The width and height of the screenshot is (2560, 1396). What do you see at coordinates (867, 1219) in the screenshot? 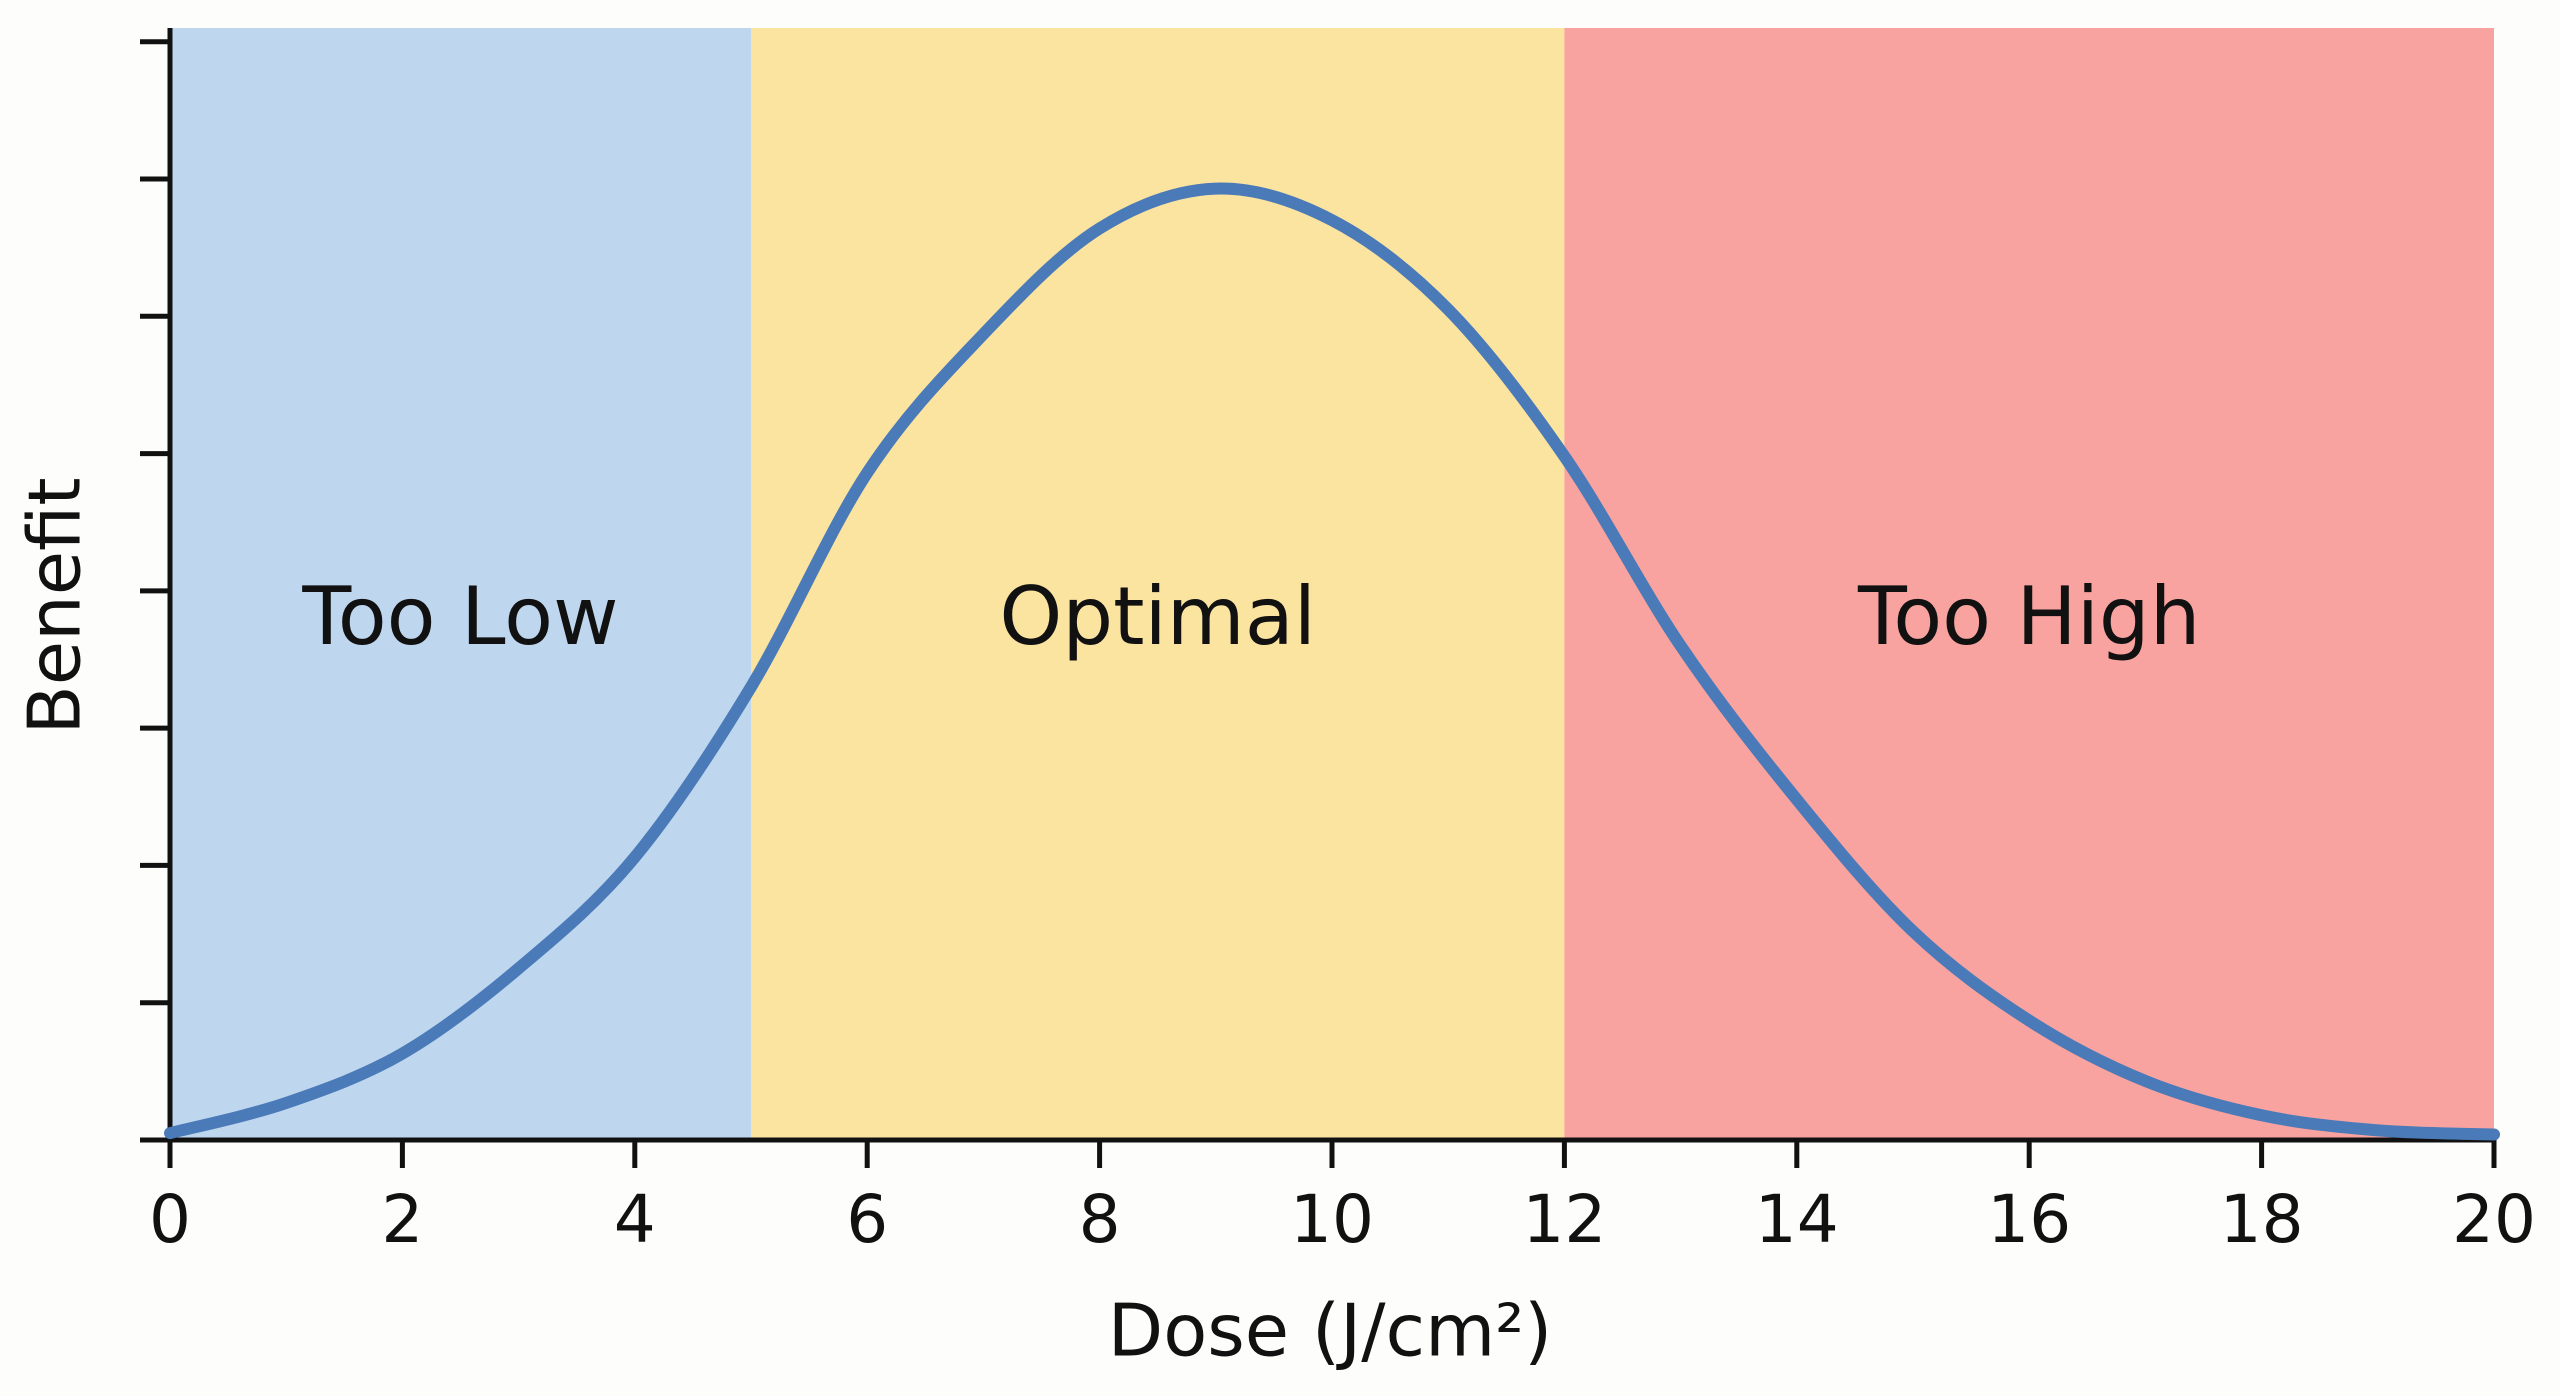
I see `x-tick-label: 6` at bounding box center [867, 1219].